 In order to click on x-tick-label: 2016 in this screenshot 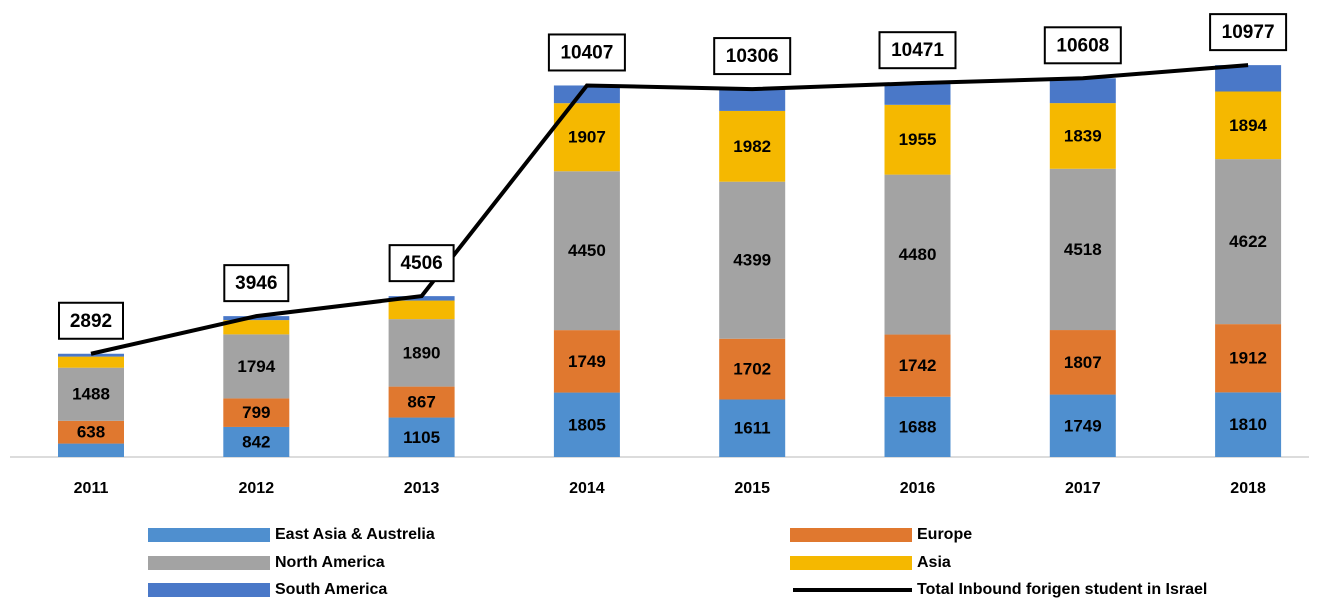, I will do `click(918, 488)`.